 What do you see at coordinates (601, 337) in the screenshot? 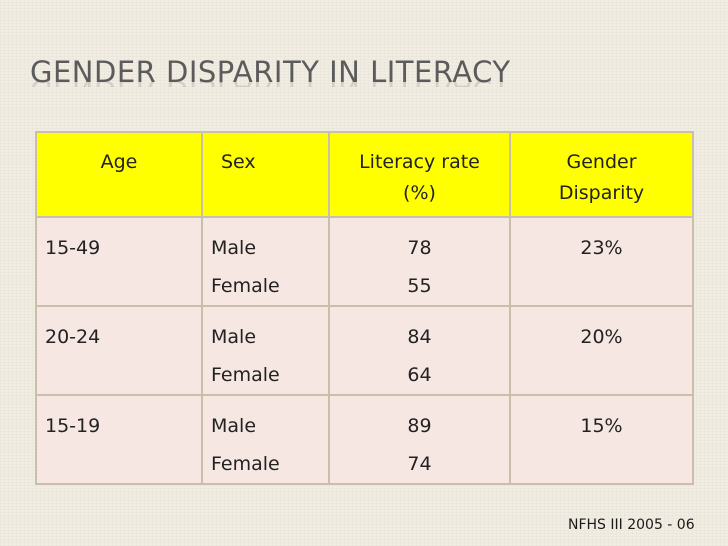
I see `disparity-value: 20%` at bounding box center [601, 337].